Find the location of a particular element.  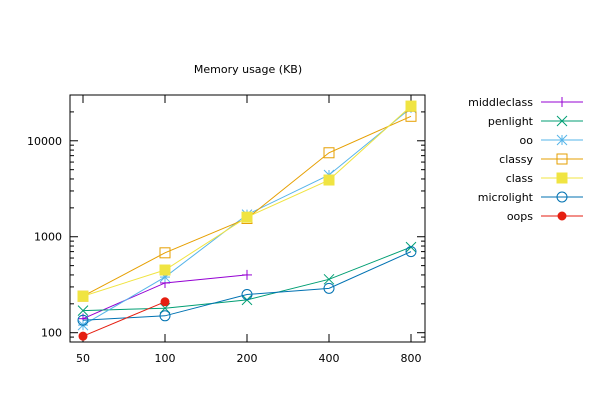

series-line-oops is located at coordinates (124, 319).